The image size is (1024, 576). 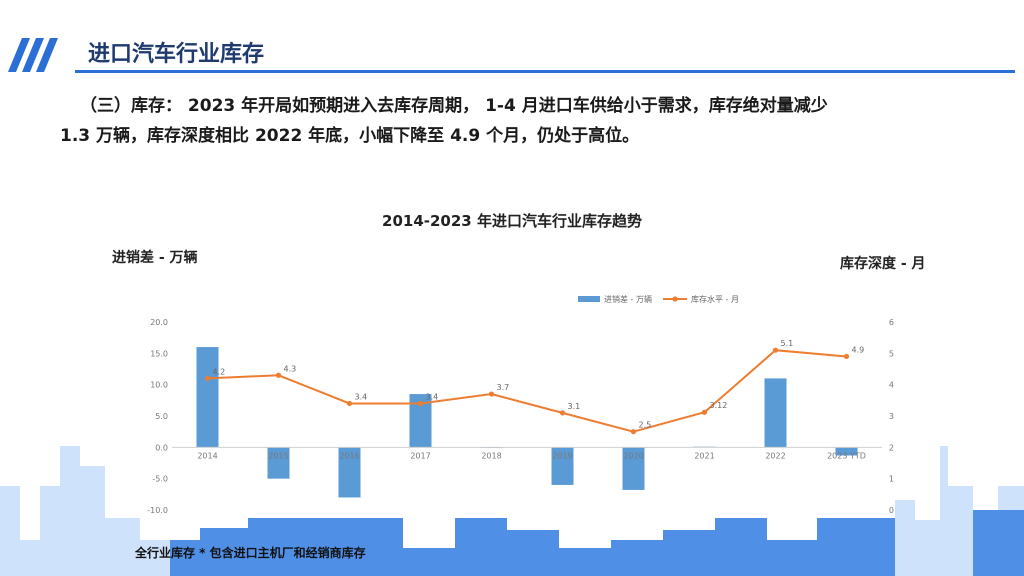 What do you see at coordinates (207, 455) in the screenshot?
I see `x-tick-label: 2014` at bounding box center [207, 455].